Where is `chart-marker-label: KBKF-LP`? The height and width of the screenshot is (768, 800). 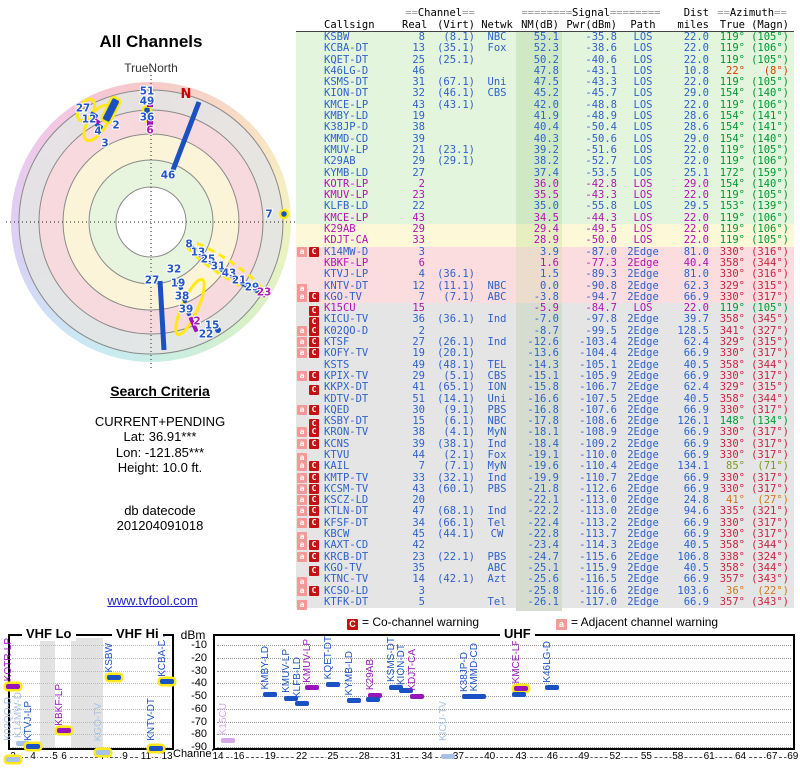 chart-marker-label: KBKF-LP is located at coordinates (59, 705).